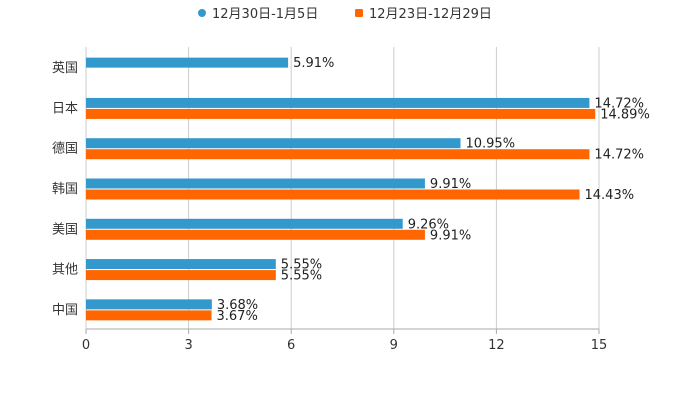 The width and height of the screenshot is (700, 400). What do you see at coordinates (237, 305) in the screenshot?
I see `data-label: 3.68%` at bounding box center [237, 305].